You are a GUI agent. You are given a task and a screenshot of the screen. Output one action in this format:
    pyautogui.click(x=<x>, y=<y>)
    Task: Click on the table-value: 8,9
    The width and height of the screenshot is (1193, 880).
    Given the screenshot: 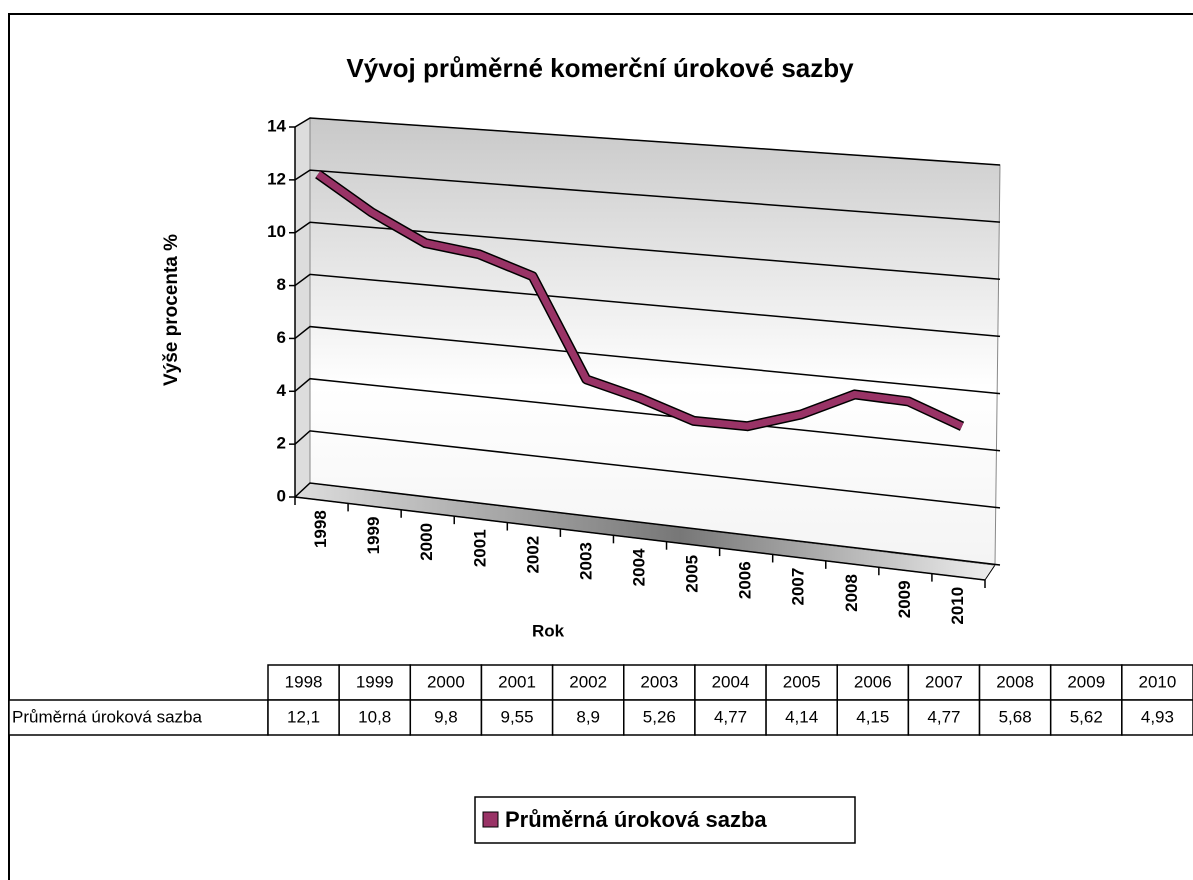 What is the action you would take?
    pyautogui.click(x=588, y=716)
    